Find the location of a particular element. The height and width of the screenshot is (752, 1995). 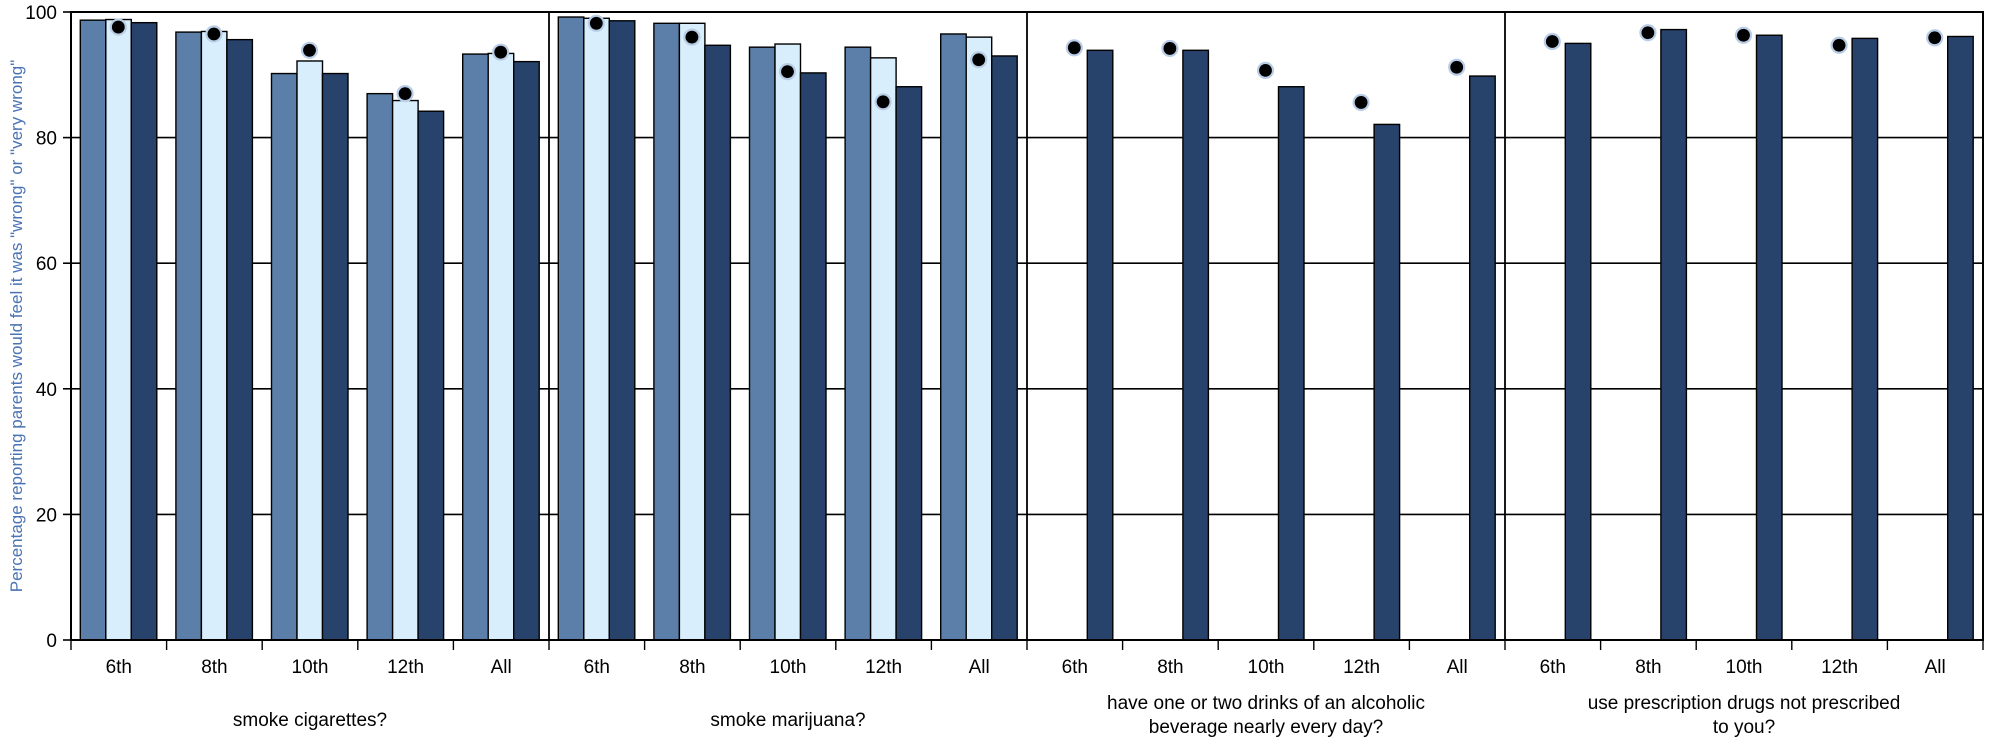

y-tick-label: 40 is located at coordinates (46, 390).